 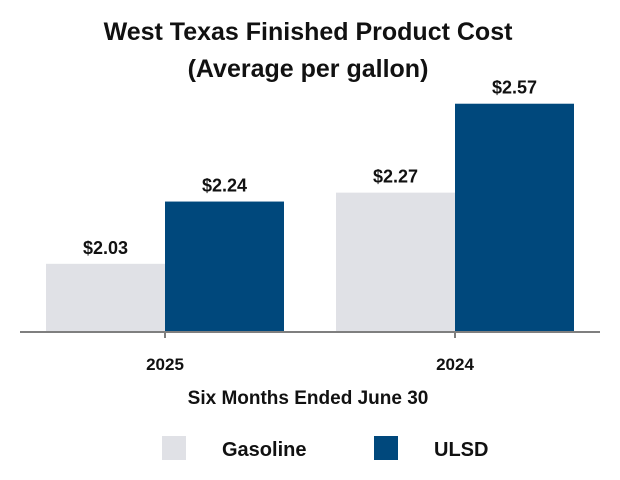 What do you see at coordinates (455, 364) in the screenshot?
I see `x-tick-label-2024: 2024` at bounding box center [455, 364].